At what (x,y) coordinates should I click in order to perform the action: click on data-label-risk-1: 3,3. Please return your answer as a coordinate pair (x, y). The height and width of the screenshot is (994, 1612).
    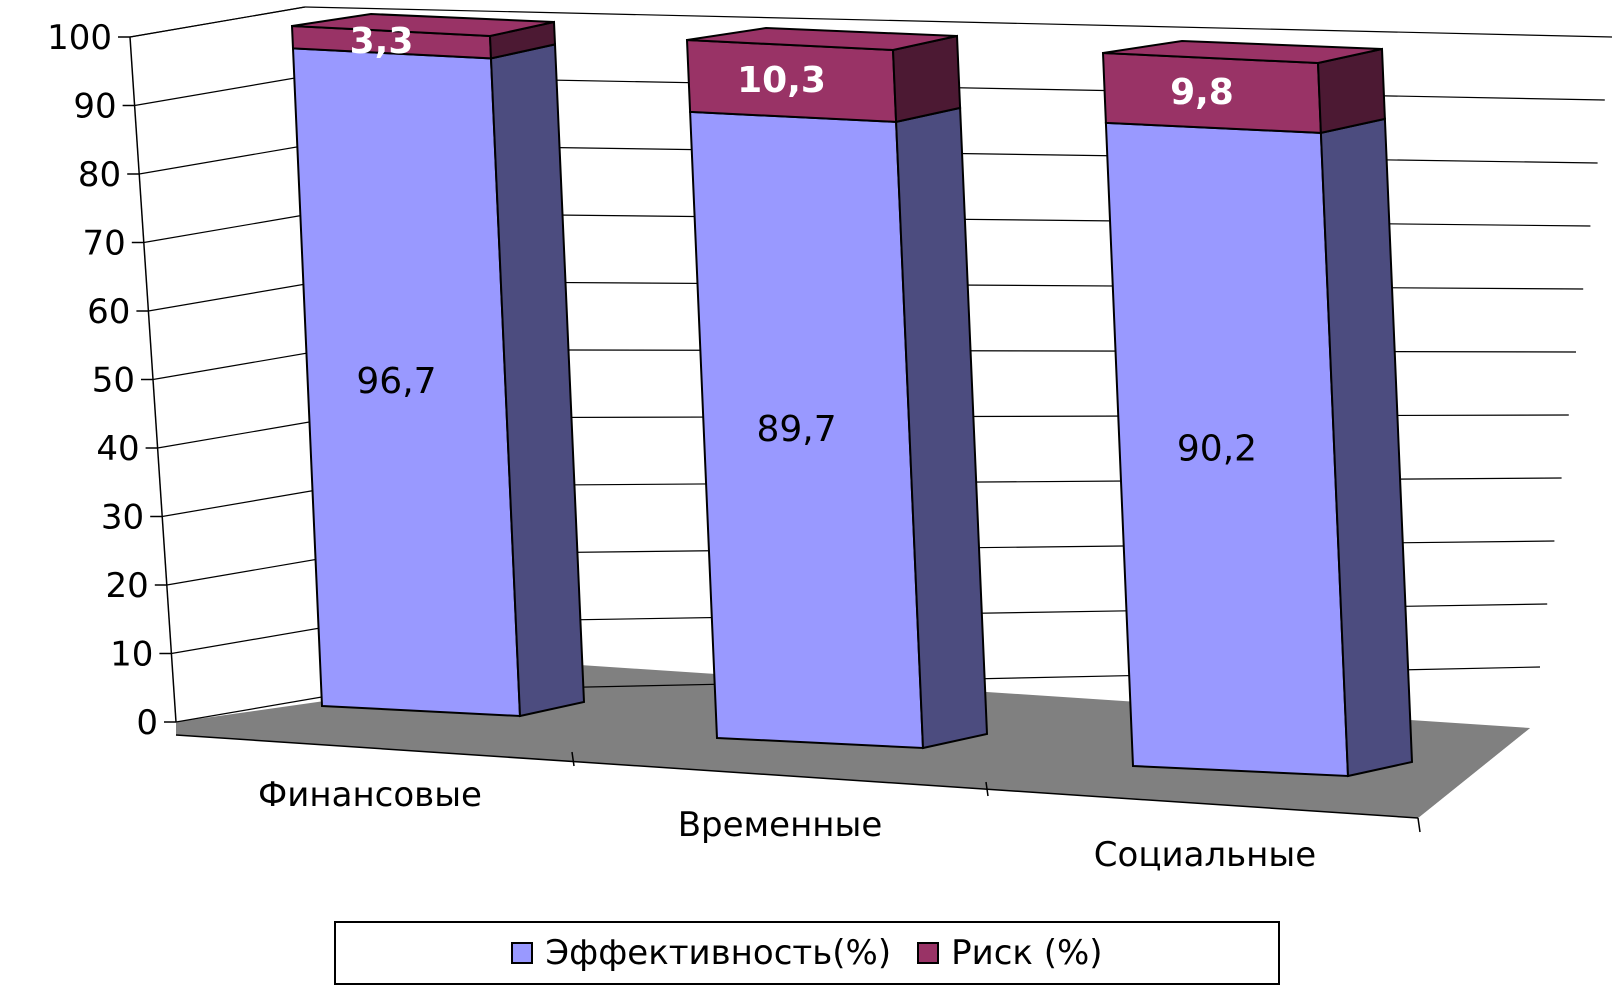
    Looking at the image, I should click on (382, 41).